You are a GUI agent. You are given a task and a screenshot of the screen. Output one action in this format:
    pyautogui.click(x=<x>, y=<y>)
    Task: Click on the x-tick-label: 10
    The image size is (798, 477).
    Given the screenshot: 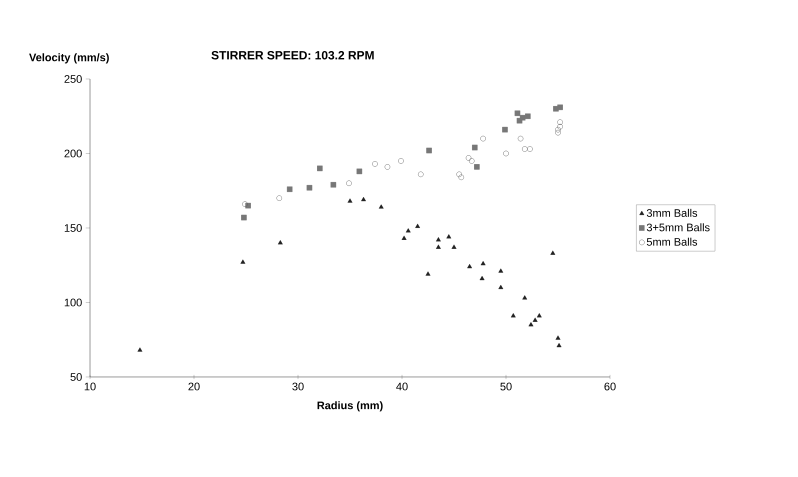 What is the action you would take?
    pyautogui.click(x=90, y=386)
    